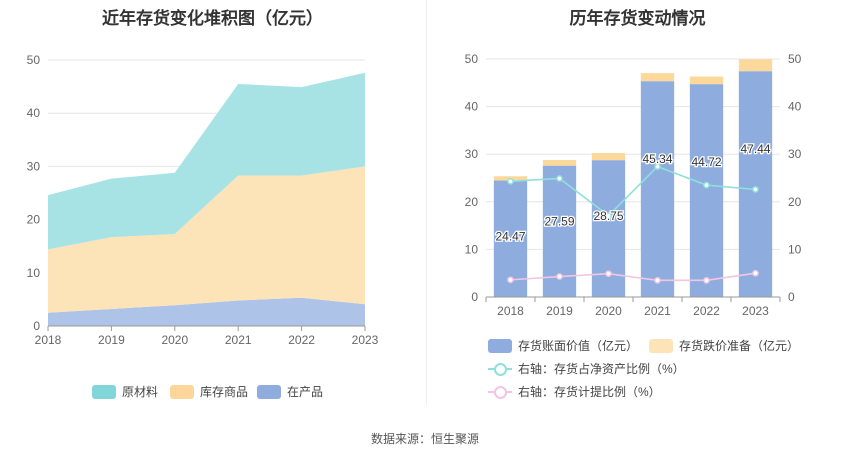  I want to click on legend-label-book: 存货账面价值（亿元）, so click(578, 346).